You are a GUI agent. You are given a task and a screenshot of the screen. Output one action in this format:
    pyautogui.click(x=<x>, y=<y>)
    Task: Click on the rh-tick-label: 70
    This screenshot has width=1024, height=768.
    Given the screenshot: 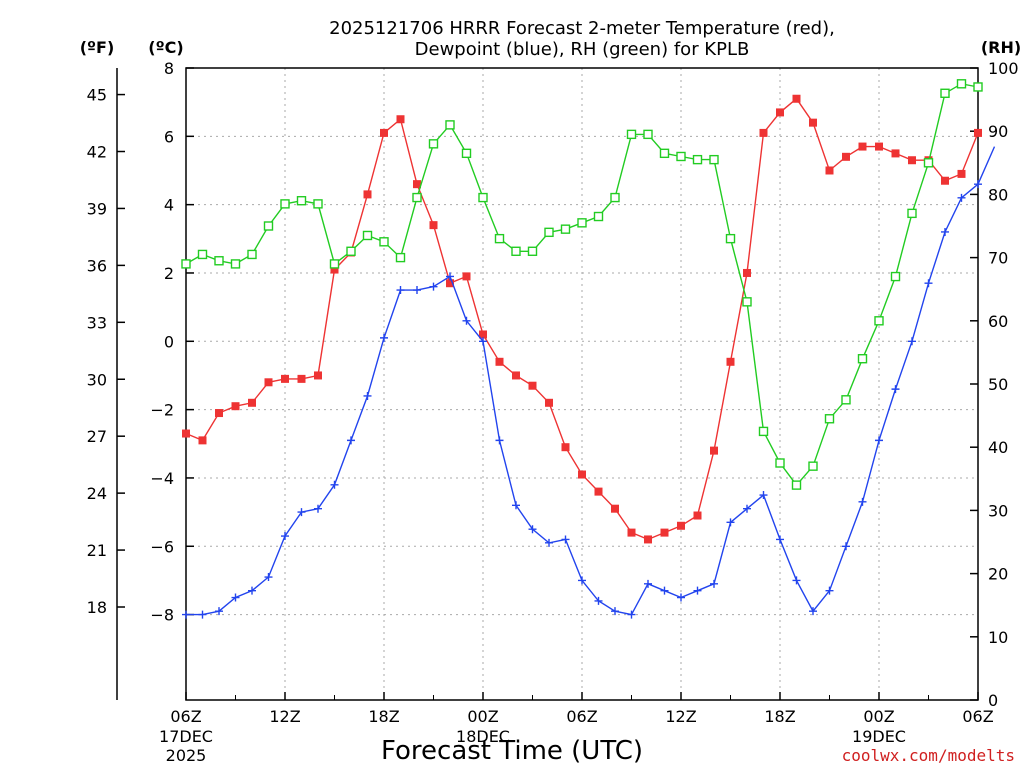 What is the action you would take?
    pyautogui.click(x=998, y=258)
    